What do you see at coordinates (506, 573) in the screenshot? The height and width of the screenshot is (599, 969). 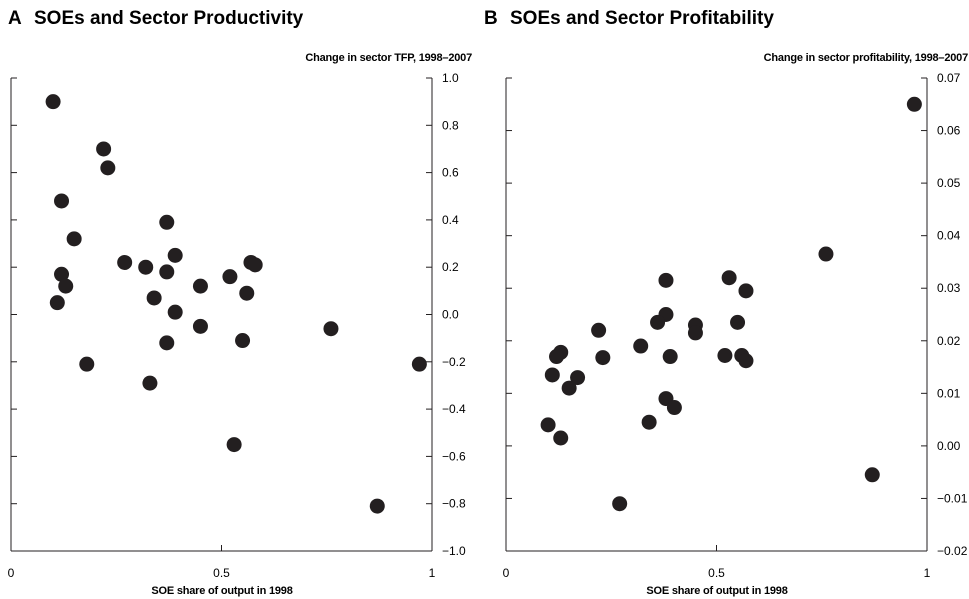 I see `panel-b-x-tick-label: 0` at bounding box center [506, 573].